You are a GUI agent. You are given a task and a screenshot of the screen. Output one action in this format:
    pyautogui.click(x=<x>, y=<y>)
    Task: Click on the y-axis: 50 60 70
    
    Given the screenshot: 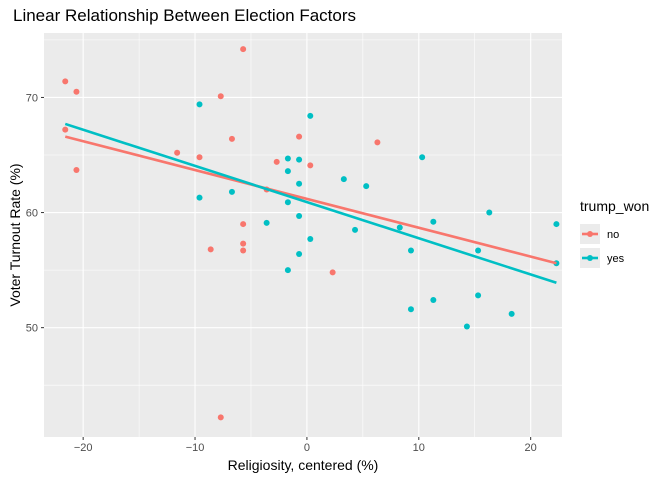 What is the action you would take?
    pyautogui.click(x=35, y=213)
    